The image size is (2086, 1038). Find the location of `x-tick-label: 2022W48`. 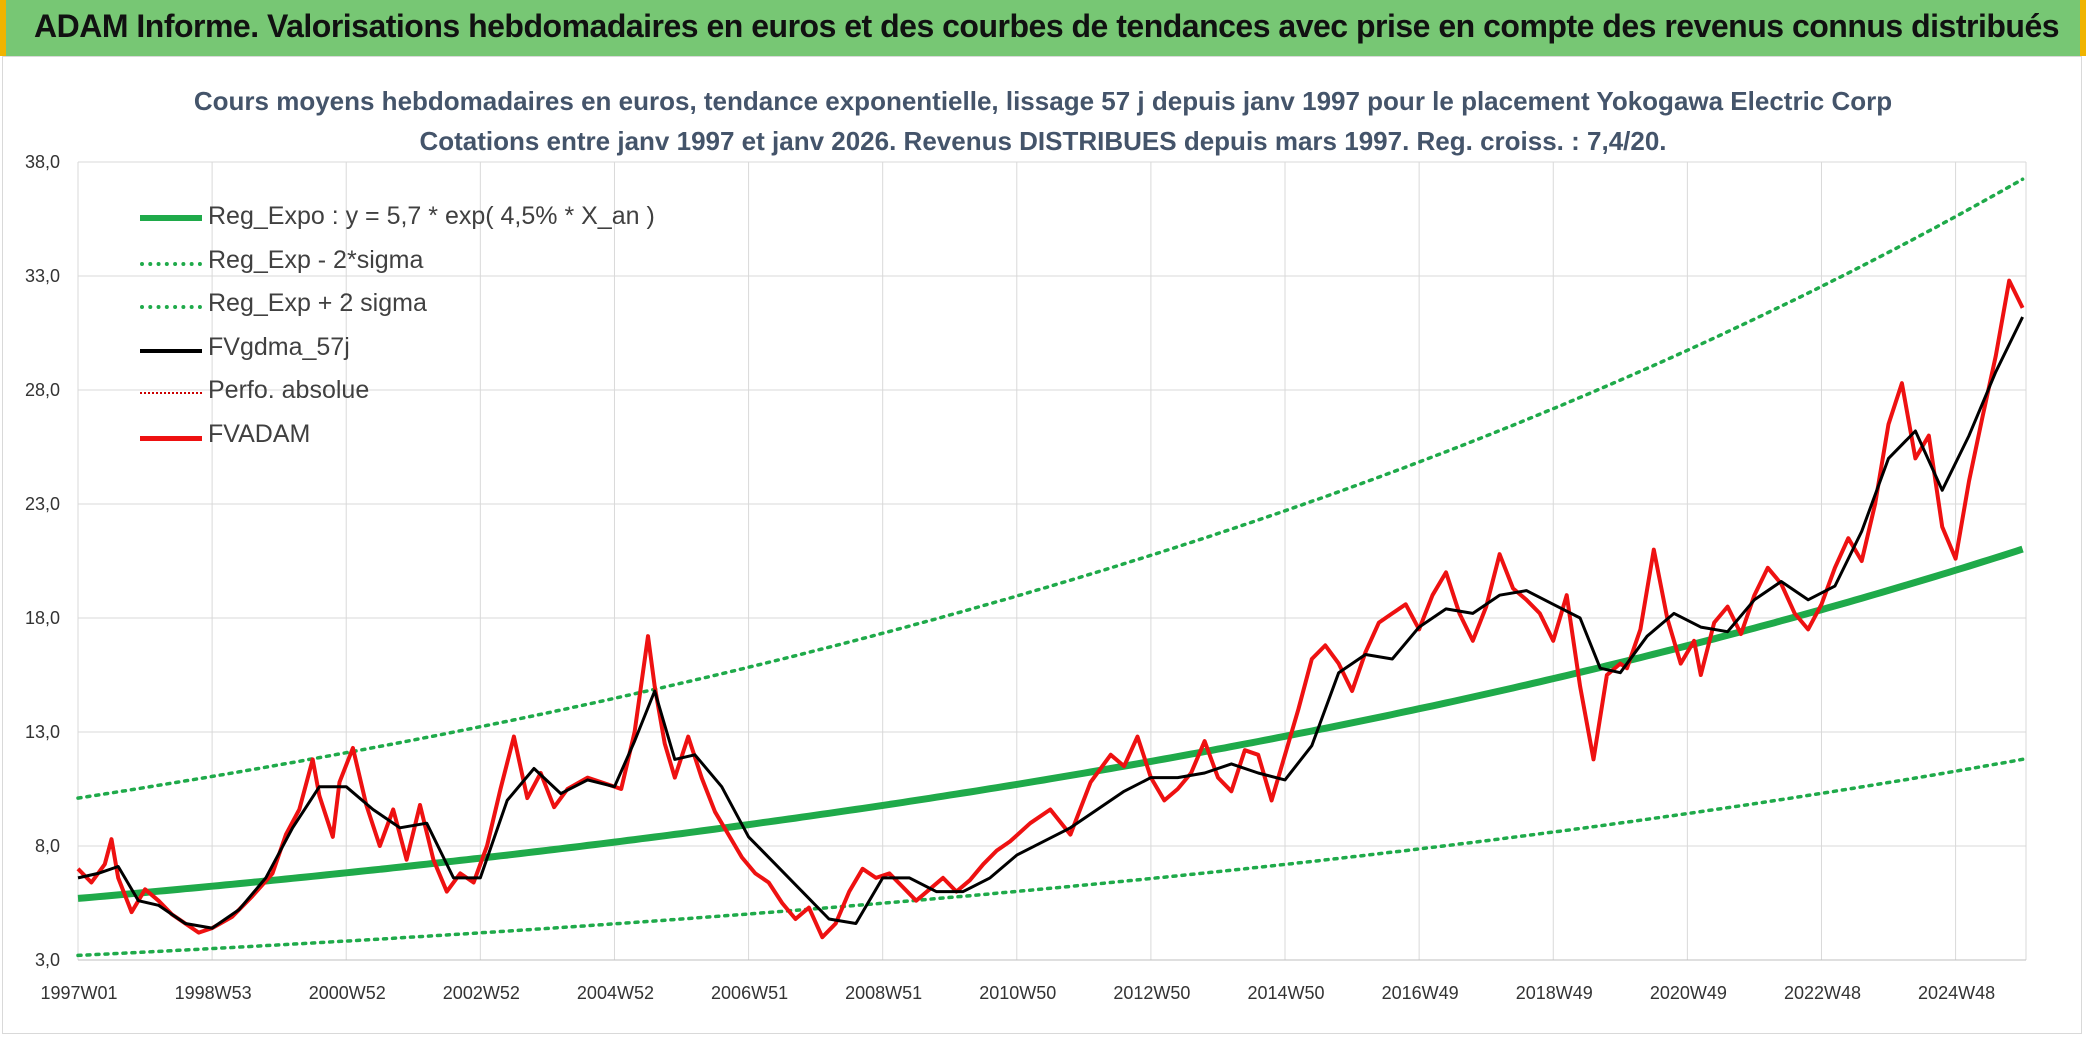

x-tick-label: 2022W48 is located at coordinates (1822, 993).